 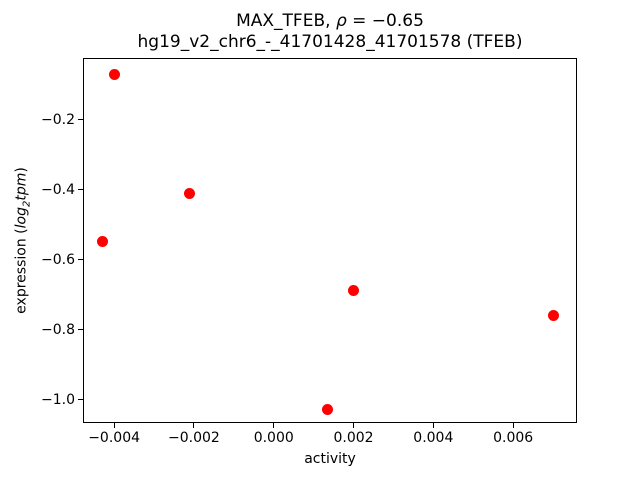 What do you see at coordinates (194, 438) in the screenshot?
I see `x-tick-label: −0.002` at bounding box center [194, 438].